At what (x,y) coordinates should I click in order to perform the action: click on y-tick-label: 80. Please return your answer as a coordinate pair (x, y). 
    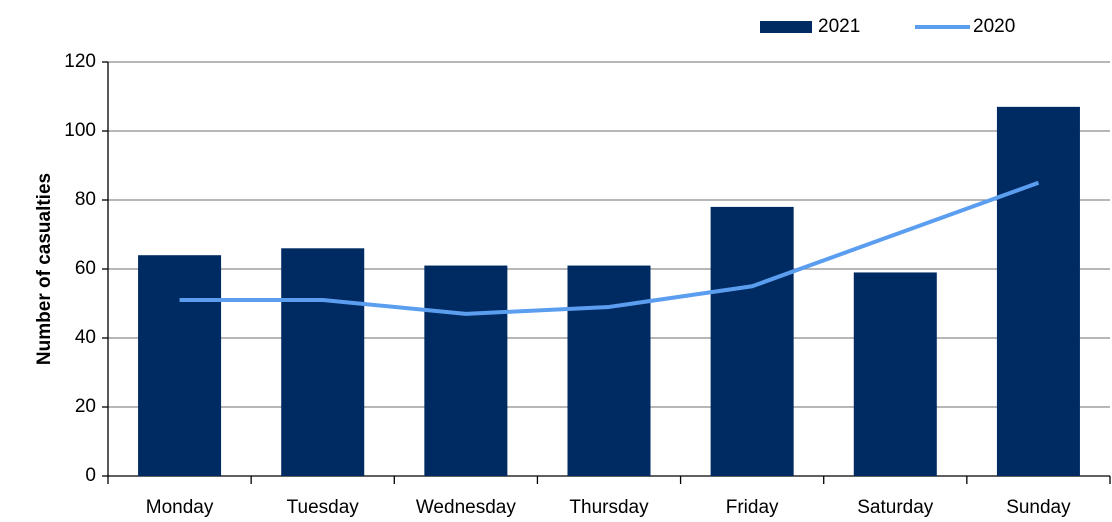
    Looking at the image, I should click on (85, 199).